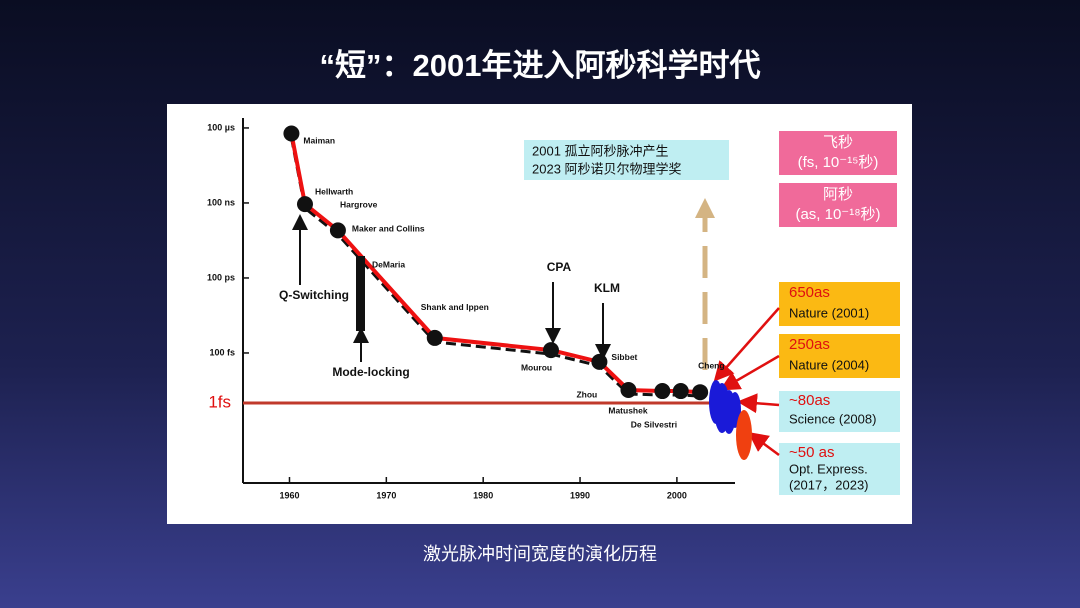 The image size is (1080, 608). Describe the element at coordinates (654, 424) in the screenshot. I see `point-label: De Silvestri` at that location.